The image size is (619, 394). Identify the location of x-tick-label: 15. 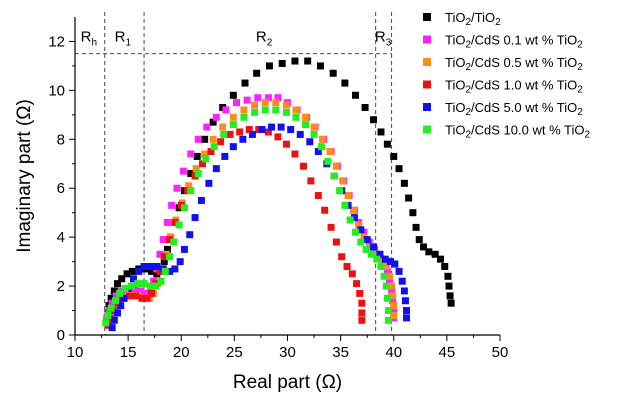
(128, 352).